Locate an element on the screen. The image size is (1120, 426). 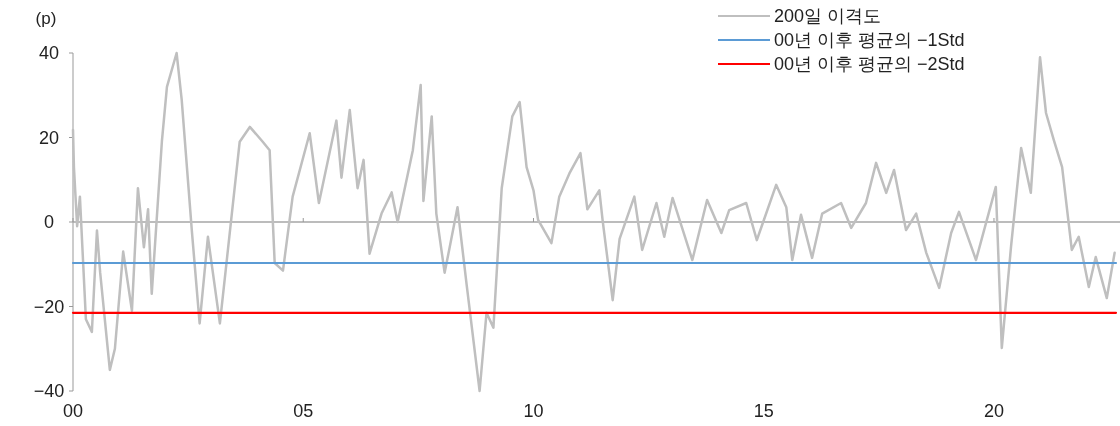
x-tick-label: 05 is located at coordinates (303, 411).